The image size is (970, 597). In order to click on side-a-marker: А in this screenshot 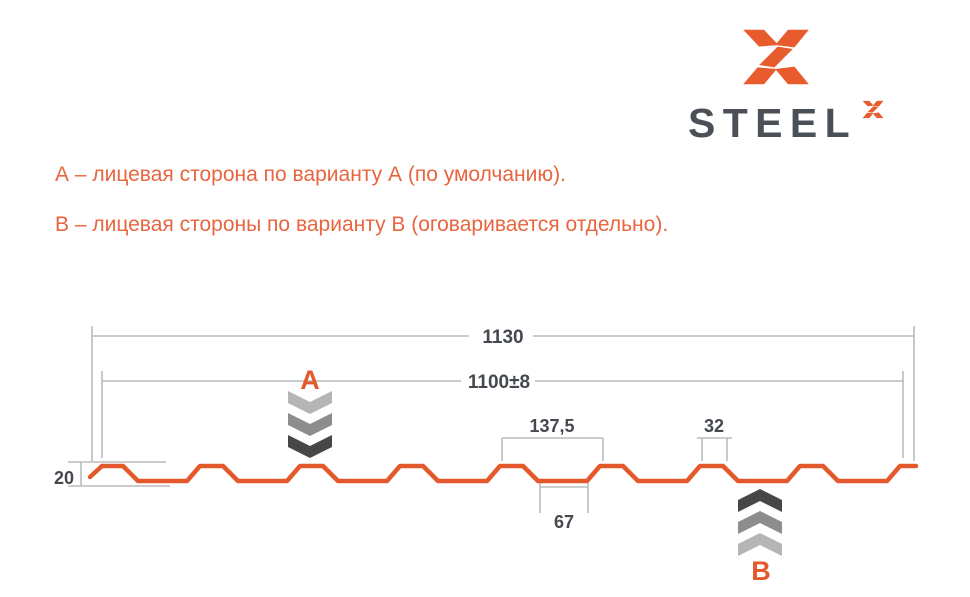, I will do `click(310, 411)`.